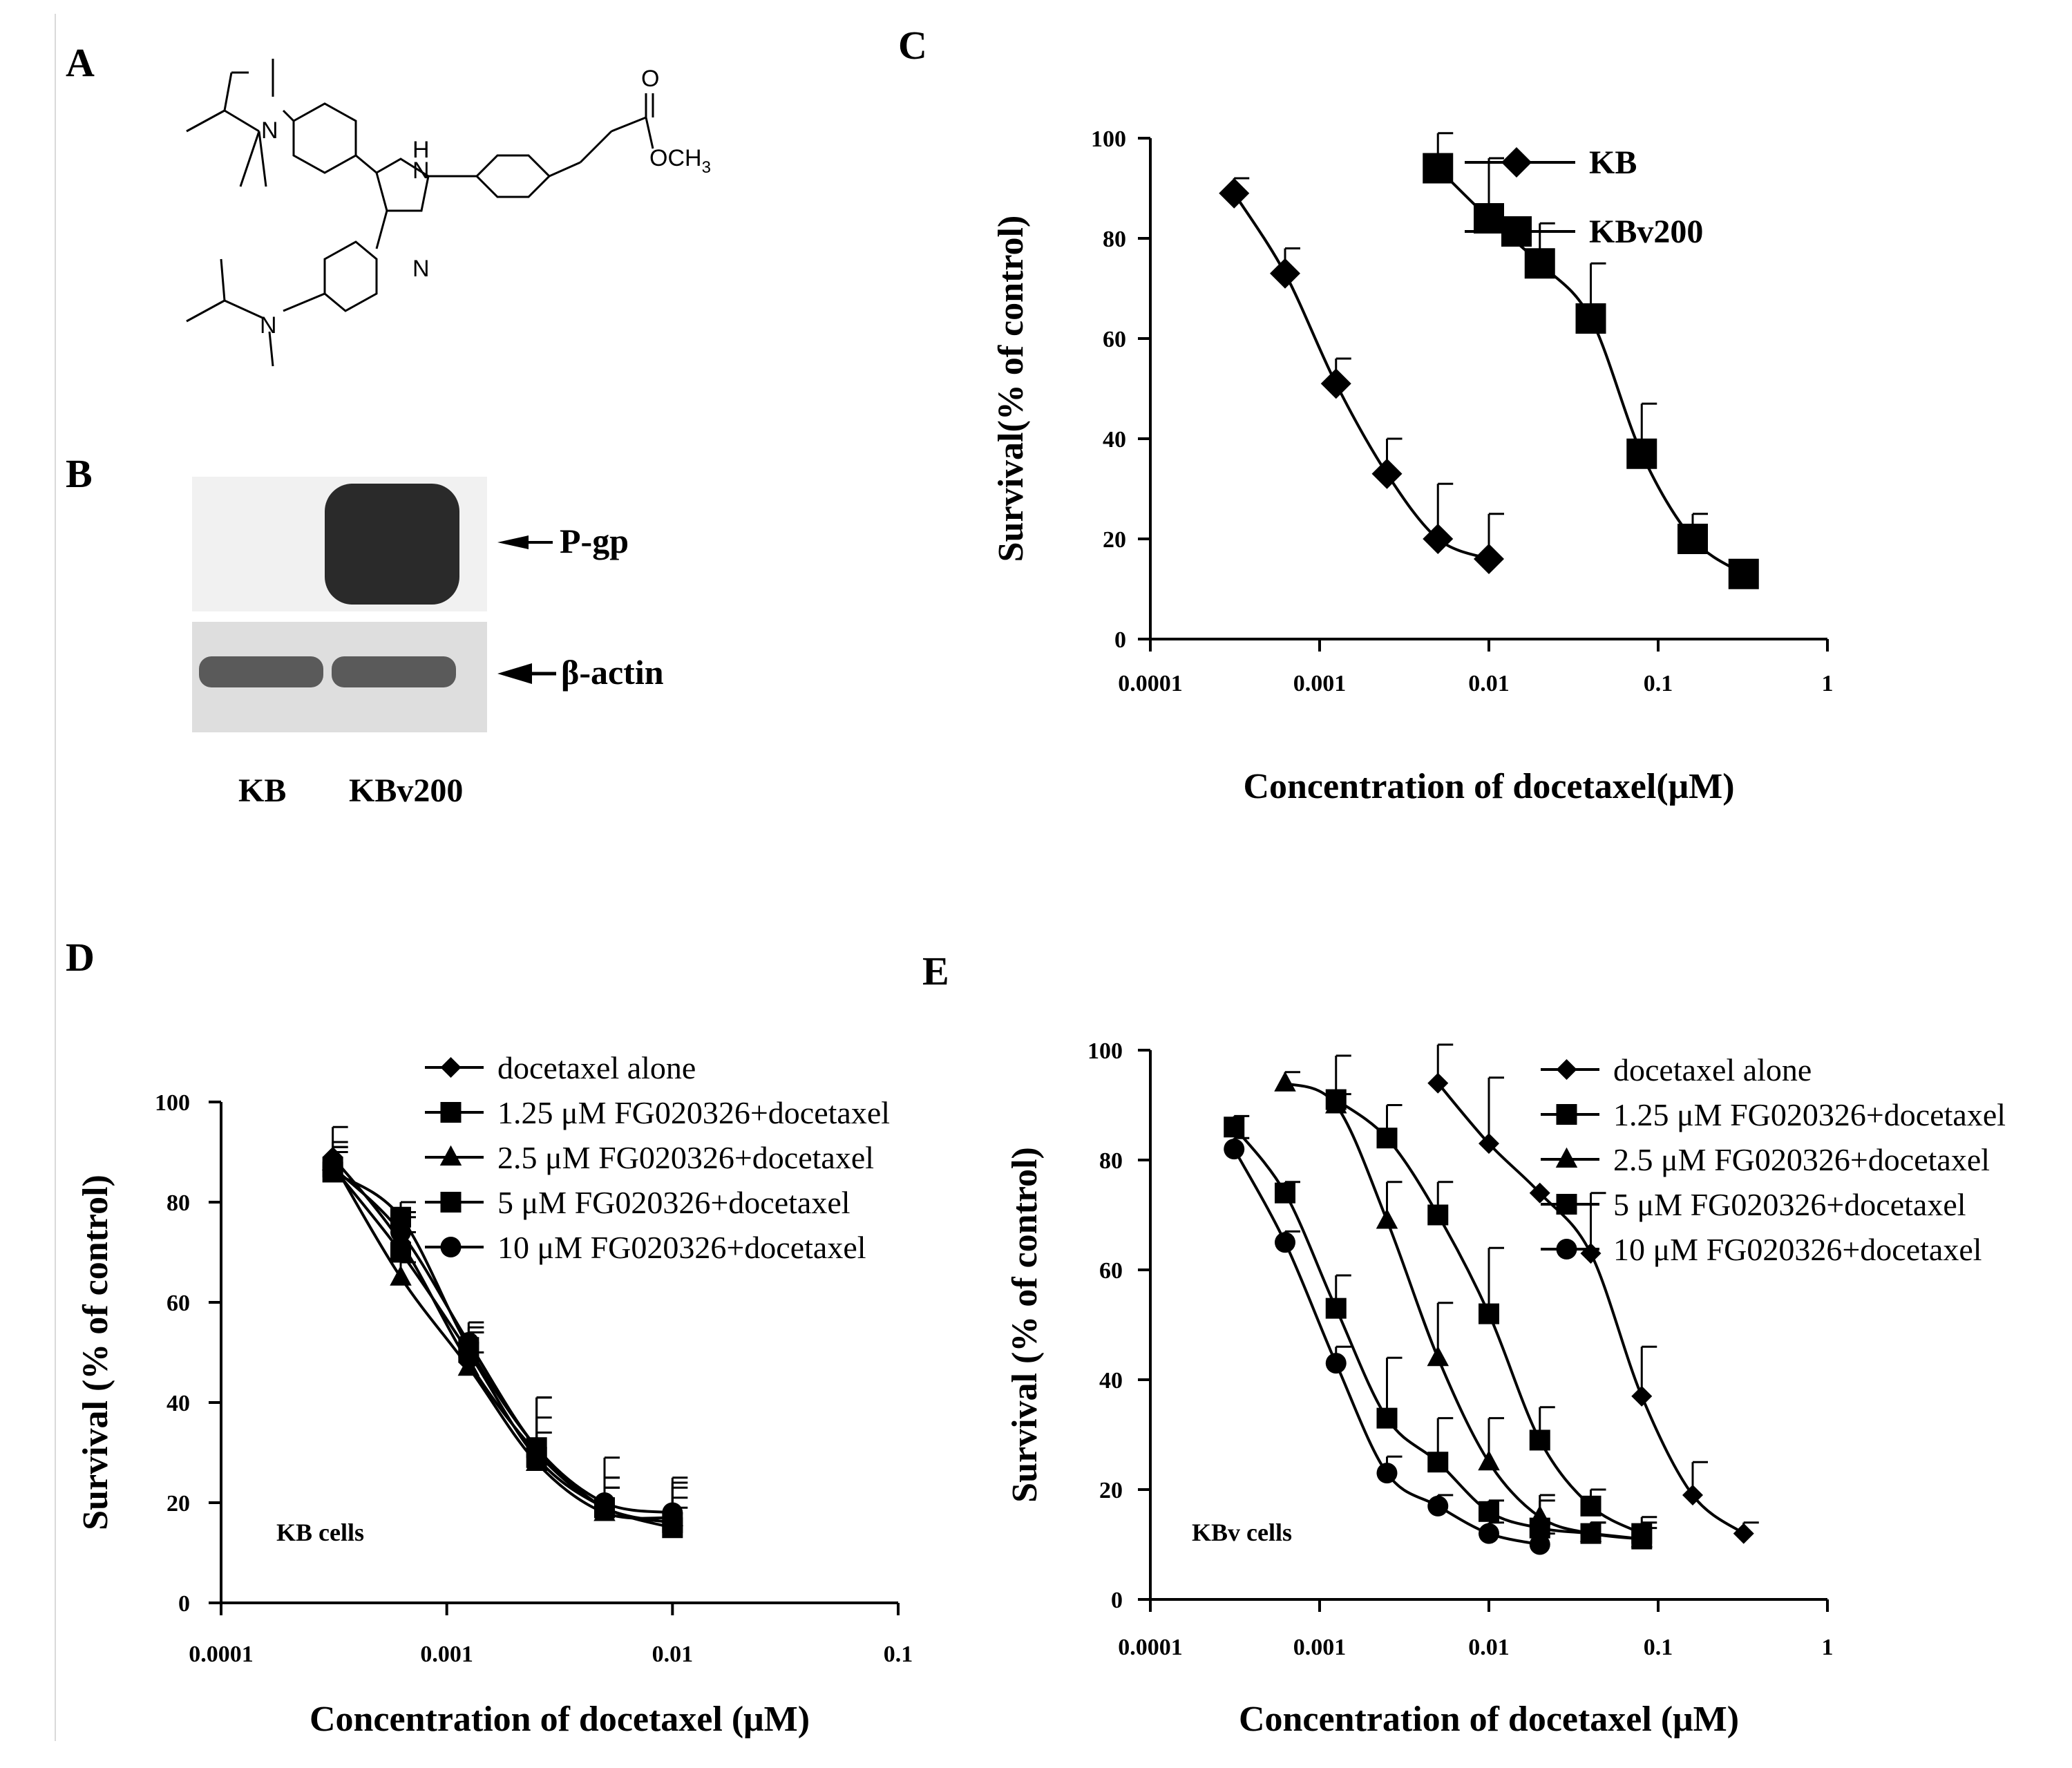 The image size is (2072, 1768). I want to click on panel-e-letter: E, so click(935, 971).